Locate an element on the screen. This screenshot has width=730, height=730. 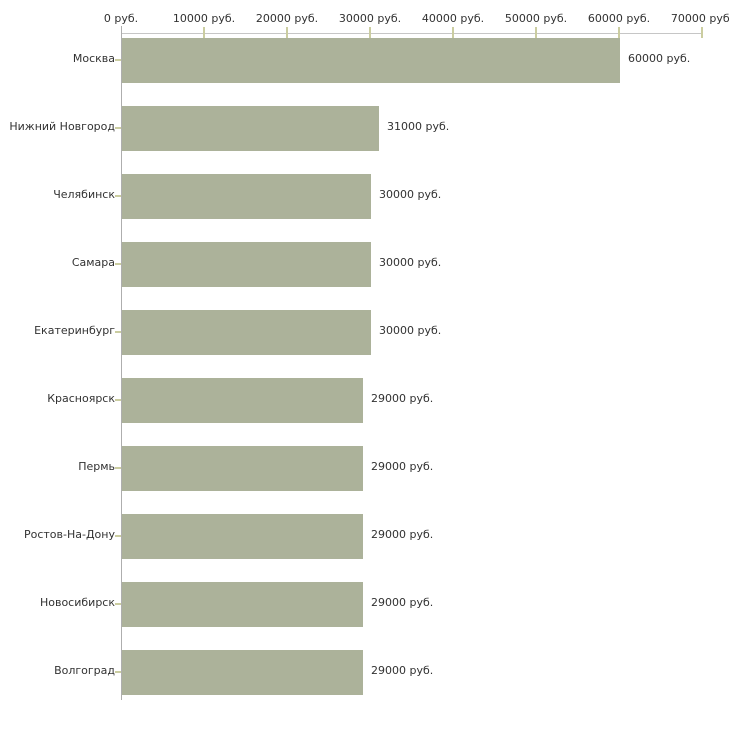
x-axis-tick-label: 60000 руб. is located at coordinates (619, 18).